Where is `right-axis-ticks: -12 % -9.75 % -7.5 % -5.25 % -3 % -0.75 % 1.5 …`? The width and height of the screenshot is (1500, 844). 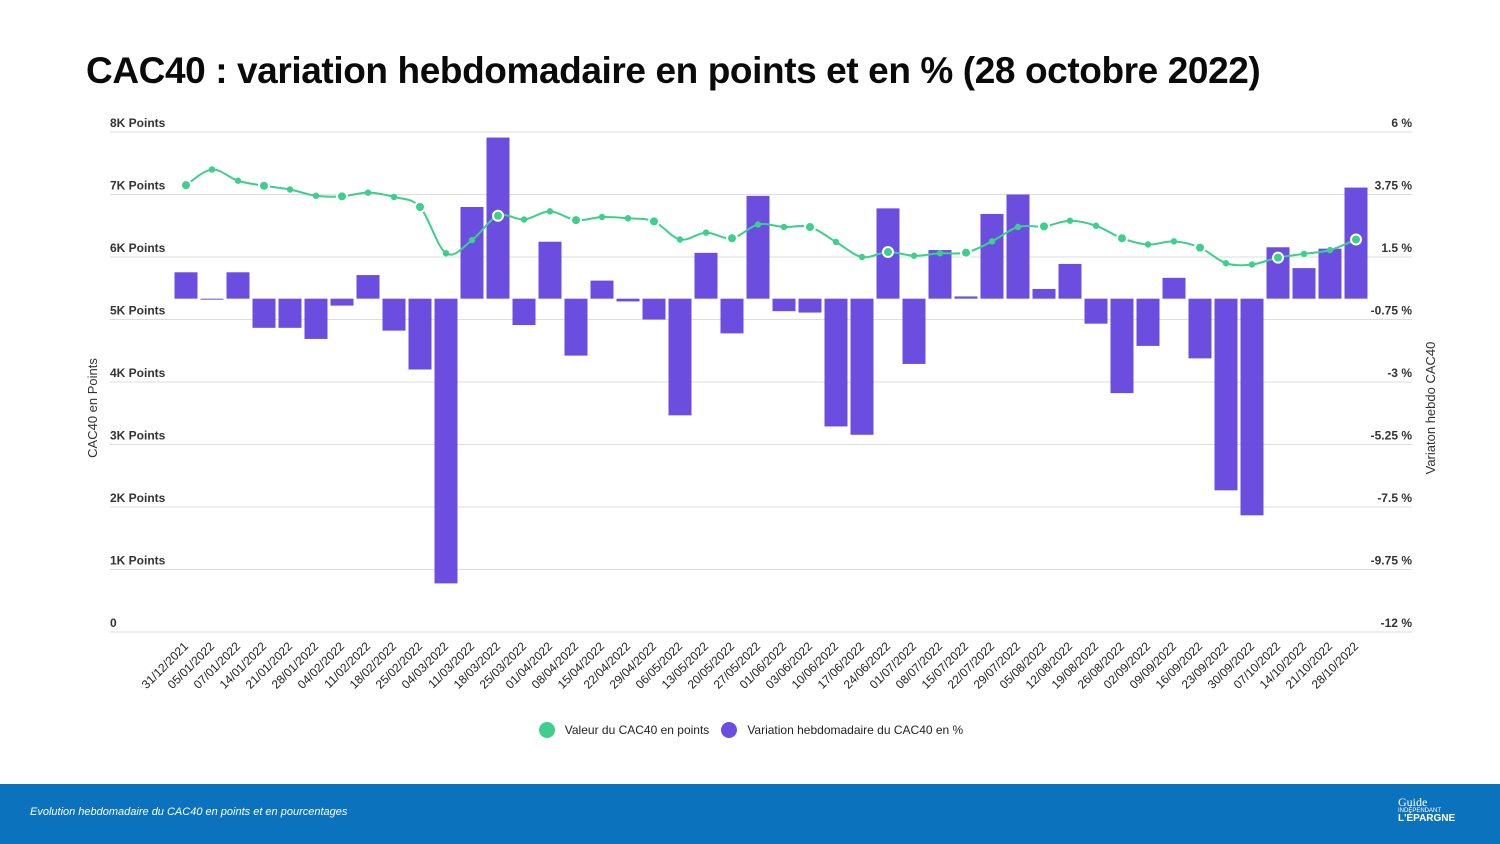 right-axis-ticks: -12 % -9.75 % -7.5 % -5.25 % -3 % -0.75 % 1.5 … is located at coordinates (1392, 373).